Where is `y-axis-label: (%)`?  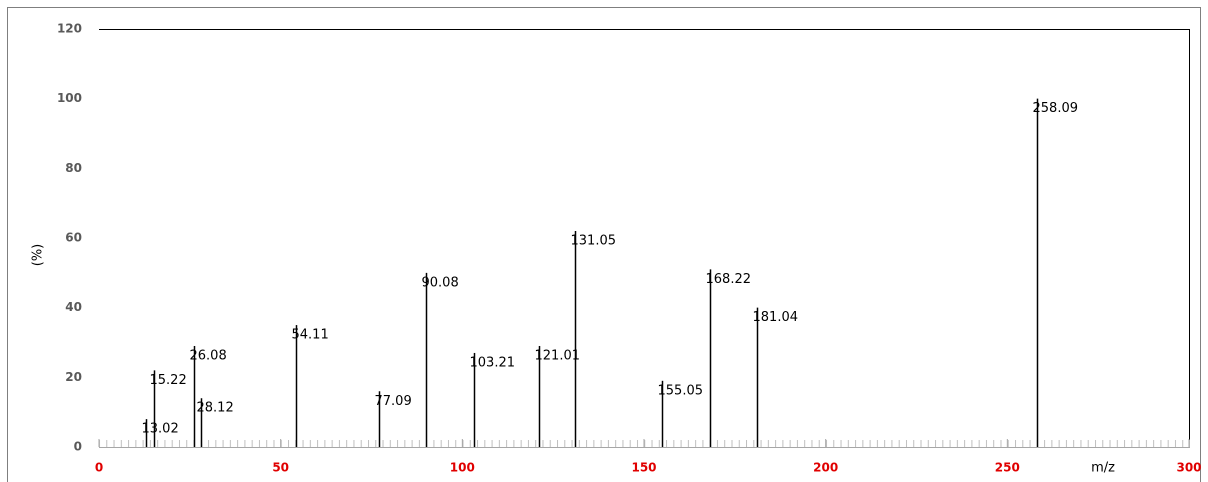 y-axis-label: (%) is located at coordinates (38, 255).